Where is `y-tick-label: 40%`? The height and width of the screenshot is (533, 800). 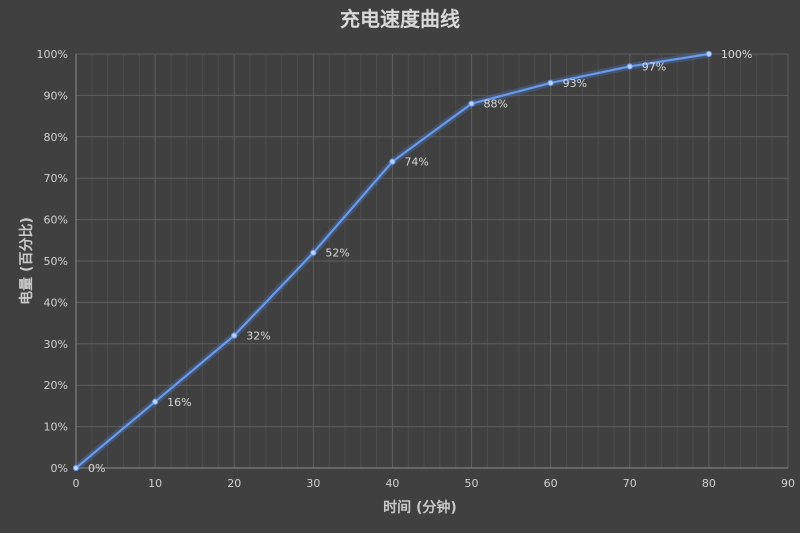 y-tick-label: 40% is located at coordinates (56, 302).